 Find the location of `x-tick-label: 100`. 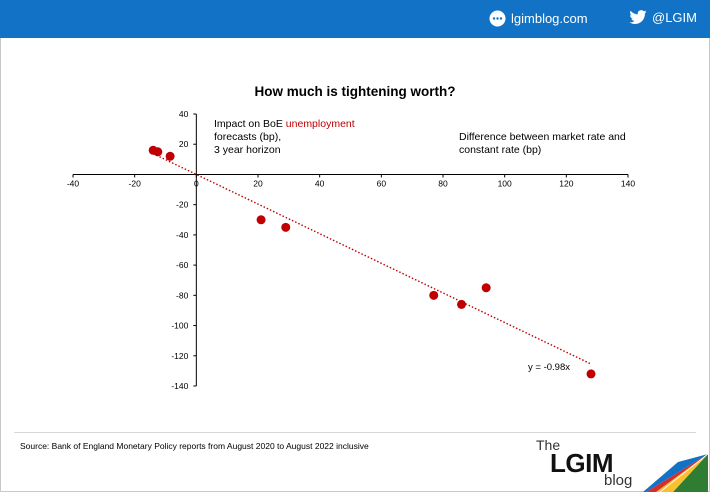

x-tick-label: 100 is located at coordinates (505, 183).